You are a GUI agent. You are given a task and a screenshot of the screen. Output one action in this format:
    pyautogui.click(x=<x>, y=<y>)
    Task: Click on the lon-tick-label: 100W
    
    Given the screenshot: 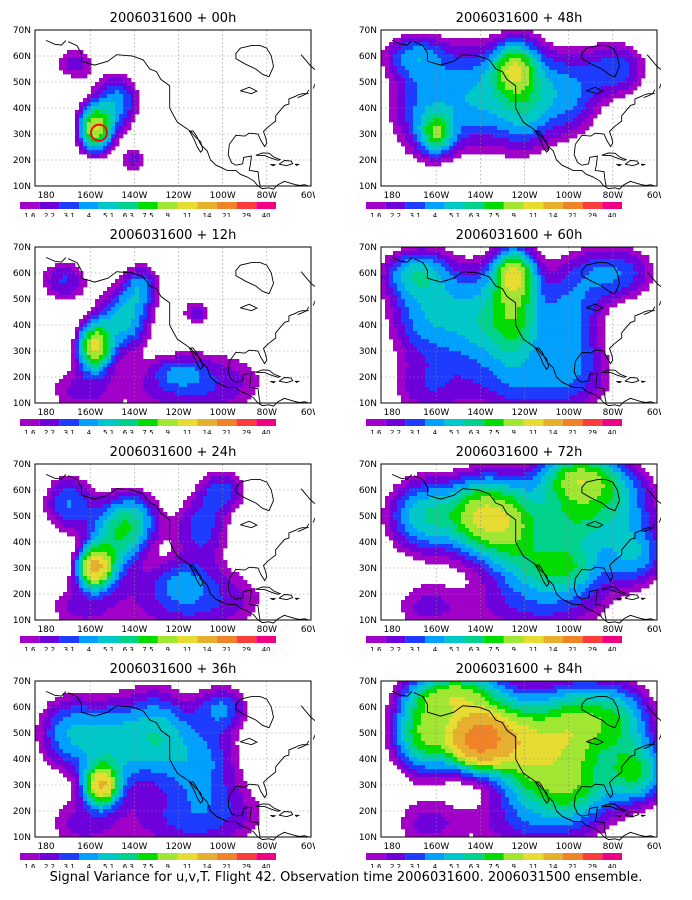 What is the action you would take?
    pyautogui.click(x=569, y=413)
    